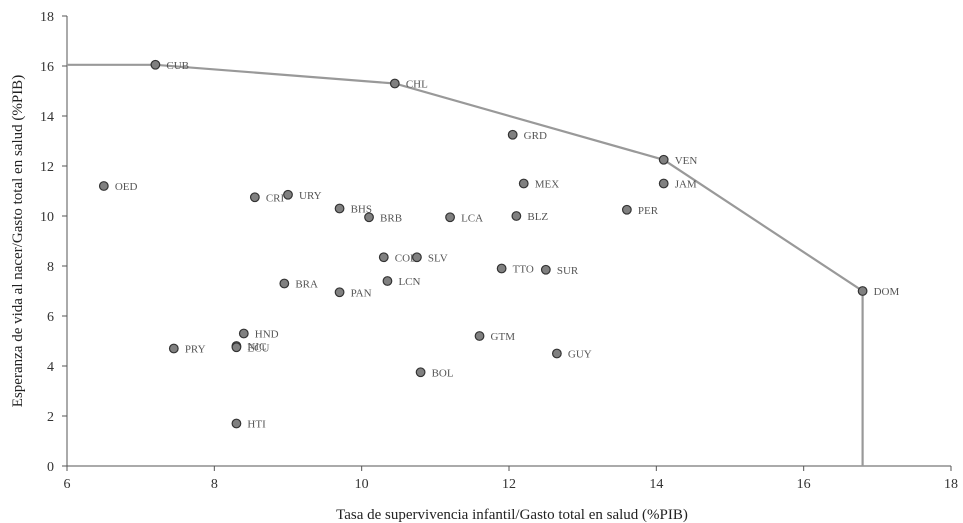 The image size is (963, 523). What do you see at coordinates (516, 216) in the screenshot?
I see `data-point-blz` at bounding box center [516, 216].